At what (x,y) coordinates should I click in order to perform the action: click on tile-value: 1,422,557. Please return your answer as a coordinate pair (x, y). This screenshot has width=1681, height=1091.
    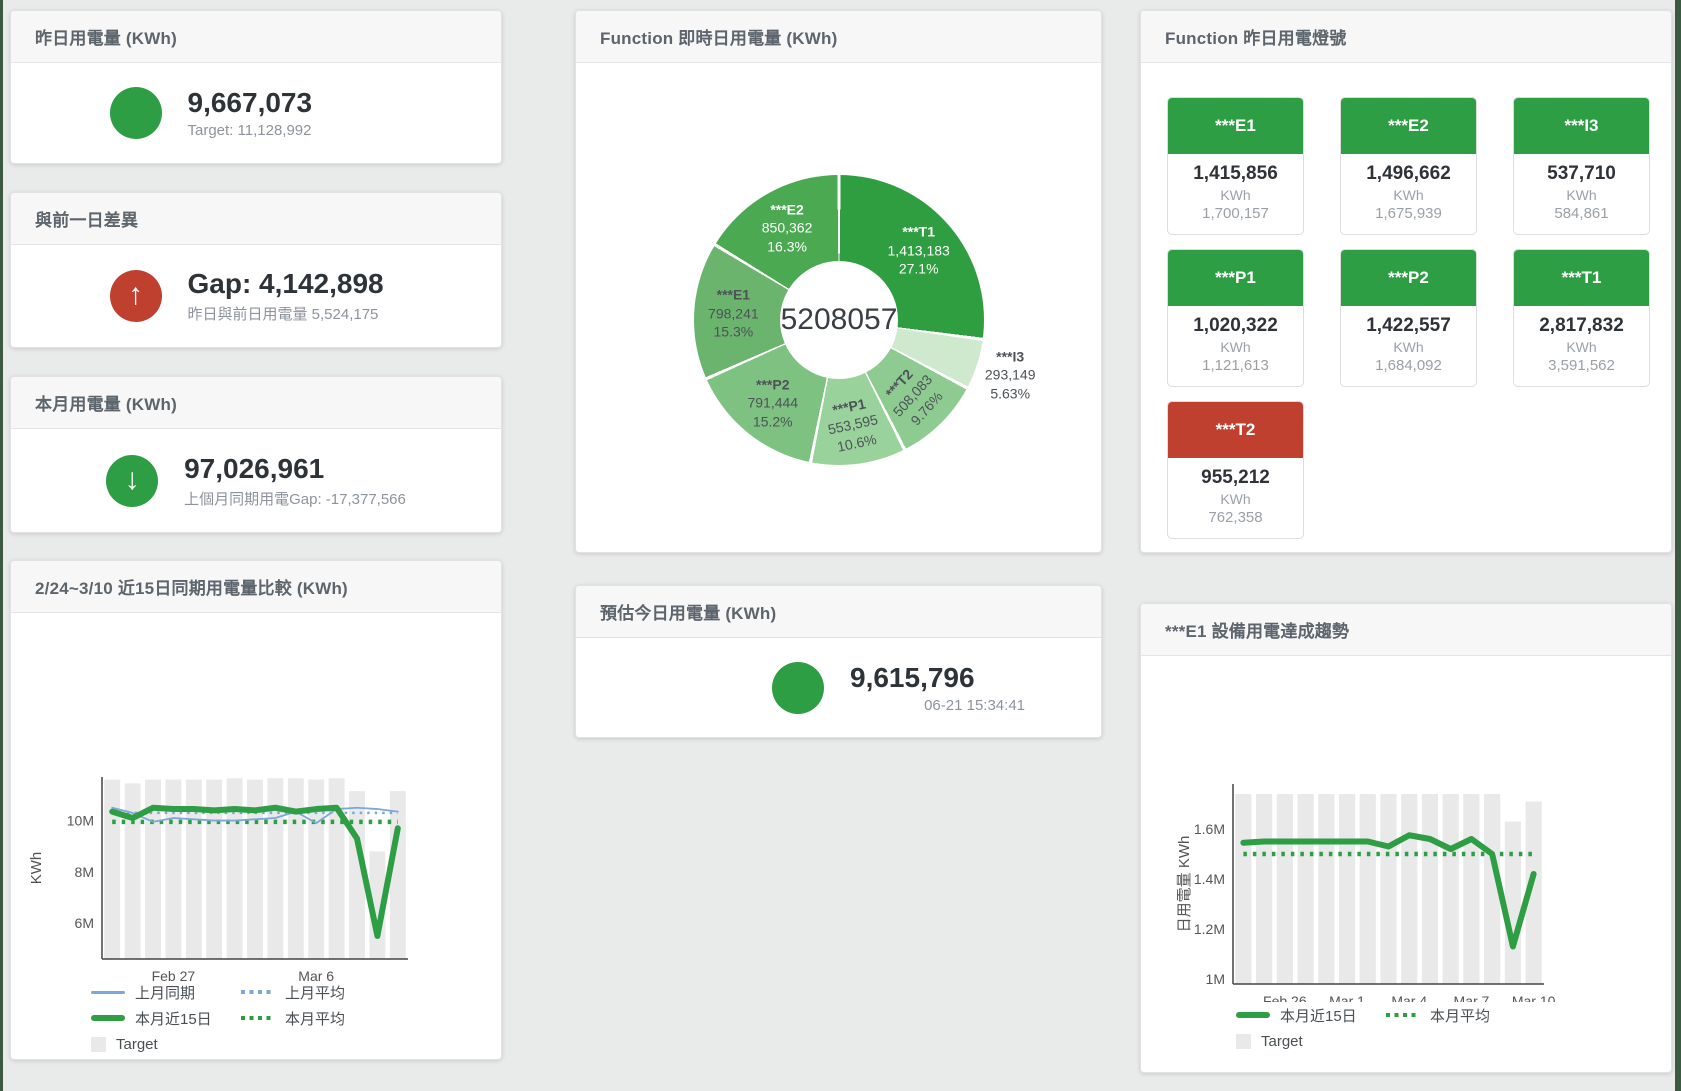
    Looking at the image, I should click on (1408, 325).